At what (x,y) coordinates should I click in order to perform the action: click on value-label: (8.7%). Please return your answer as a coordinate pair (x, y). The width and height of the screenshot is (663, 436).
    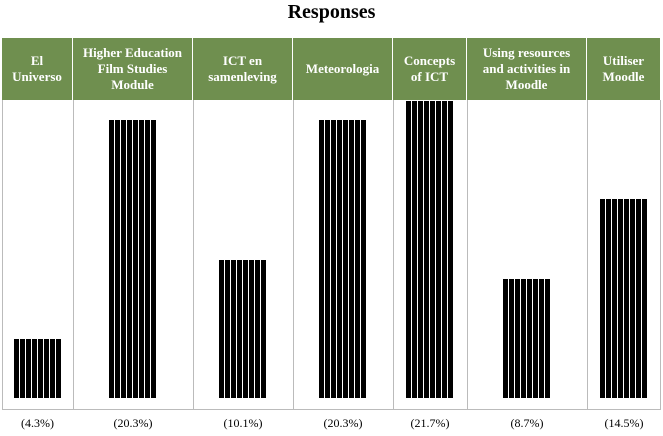
    Looking at the image, I should click on (527, 423).